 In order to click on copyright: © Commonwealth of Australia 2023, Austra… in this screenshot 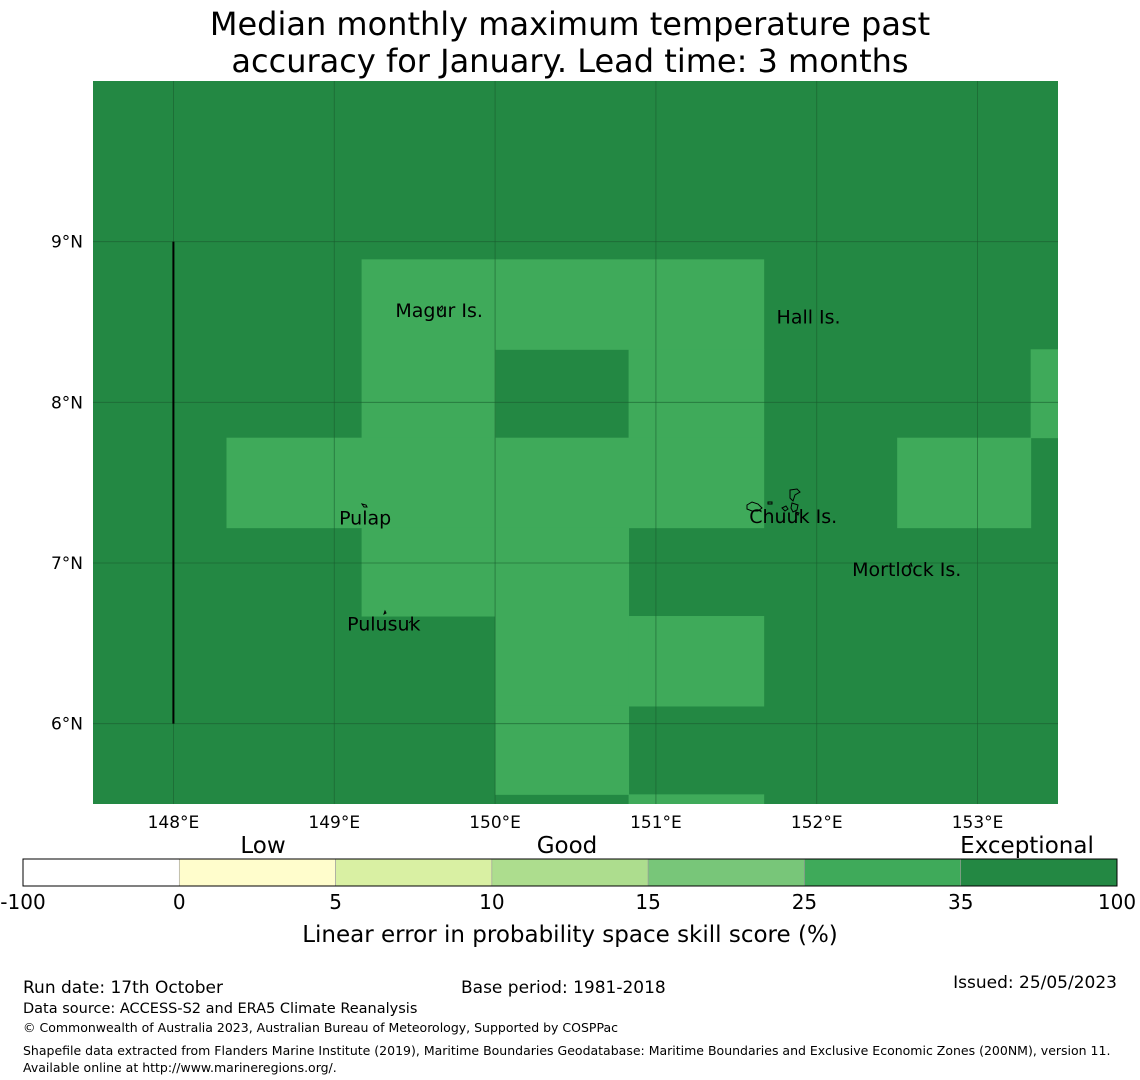, I will do `click(320, 1027)`.